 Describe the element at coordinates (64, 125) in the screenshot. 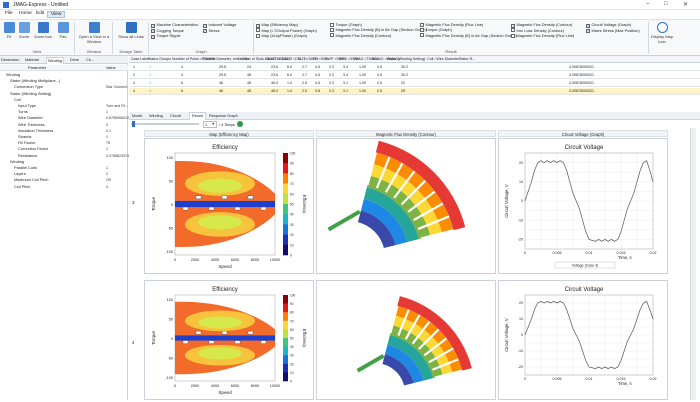

I see `parameter-row: Wire Thickness 0` at that location.